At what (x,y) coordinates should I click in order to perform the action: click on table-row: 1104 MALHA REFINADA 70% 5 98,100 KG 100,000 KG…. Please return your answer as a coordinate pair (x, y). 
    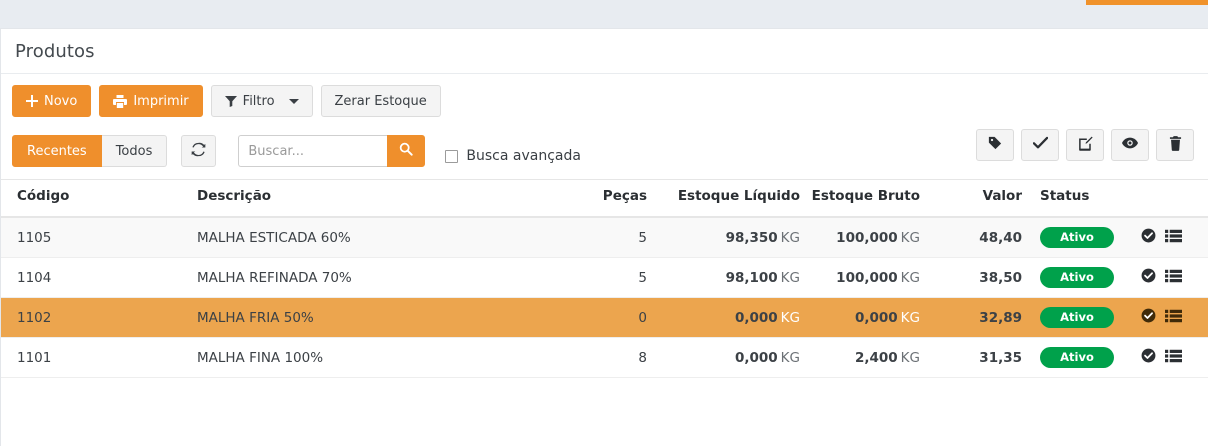
    Looking at the image, I should click on (604, 277).